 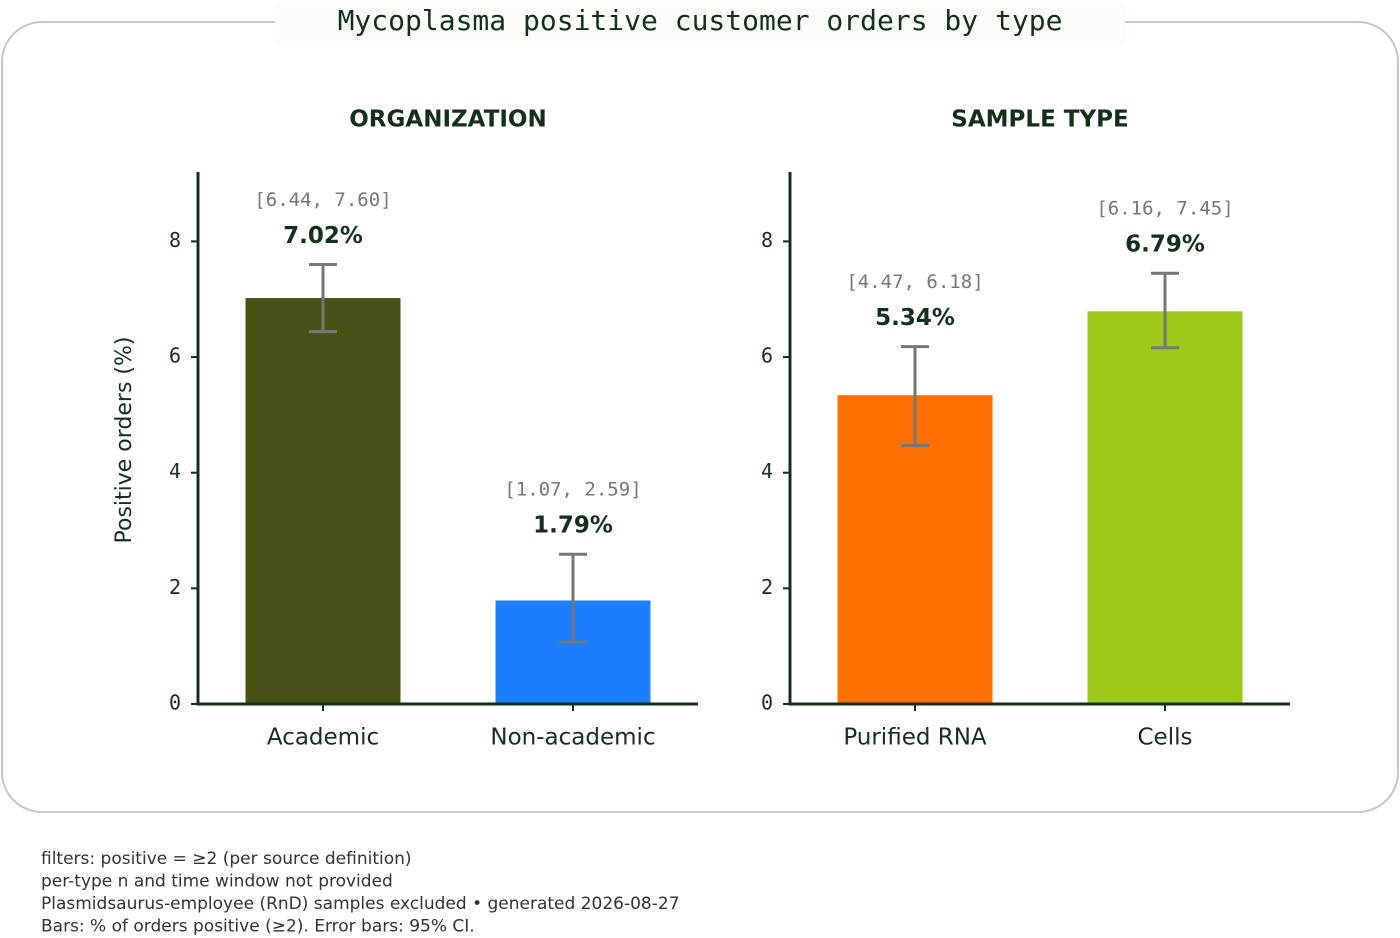 I want to click on note: per-type n and time window not provided, so click(x=217, y=882).